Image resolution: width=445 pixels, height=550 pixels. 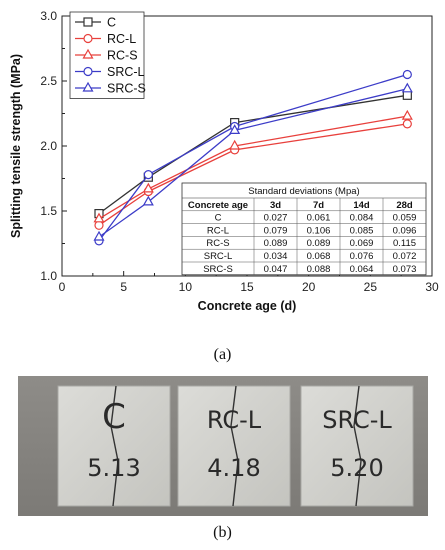 I want to click on sd-header-cell: 28d, so click(x=404, y=205).